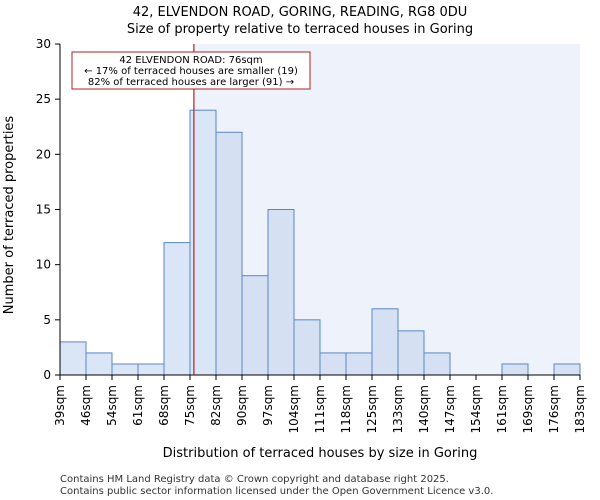 This screenshot has height=500, width=600. What do you see at coordinates (567, 369) in the screenshot?
I see `bar-176sqm` at bounding box center [567, 369].